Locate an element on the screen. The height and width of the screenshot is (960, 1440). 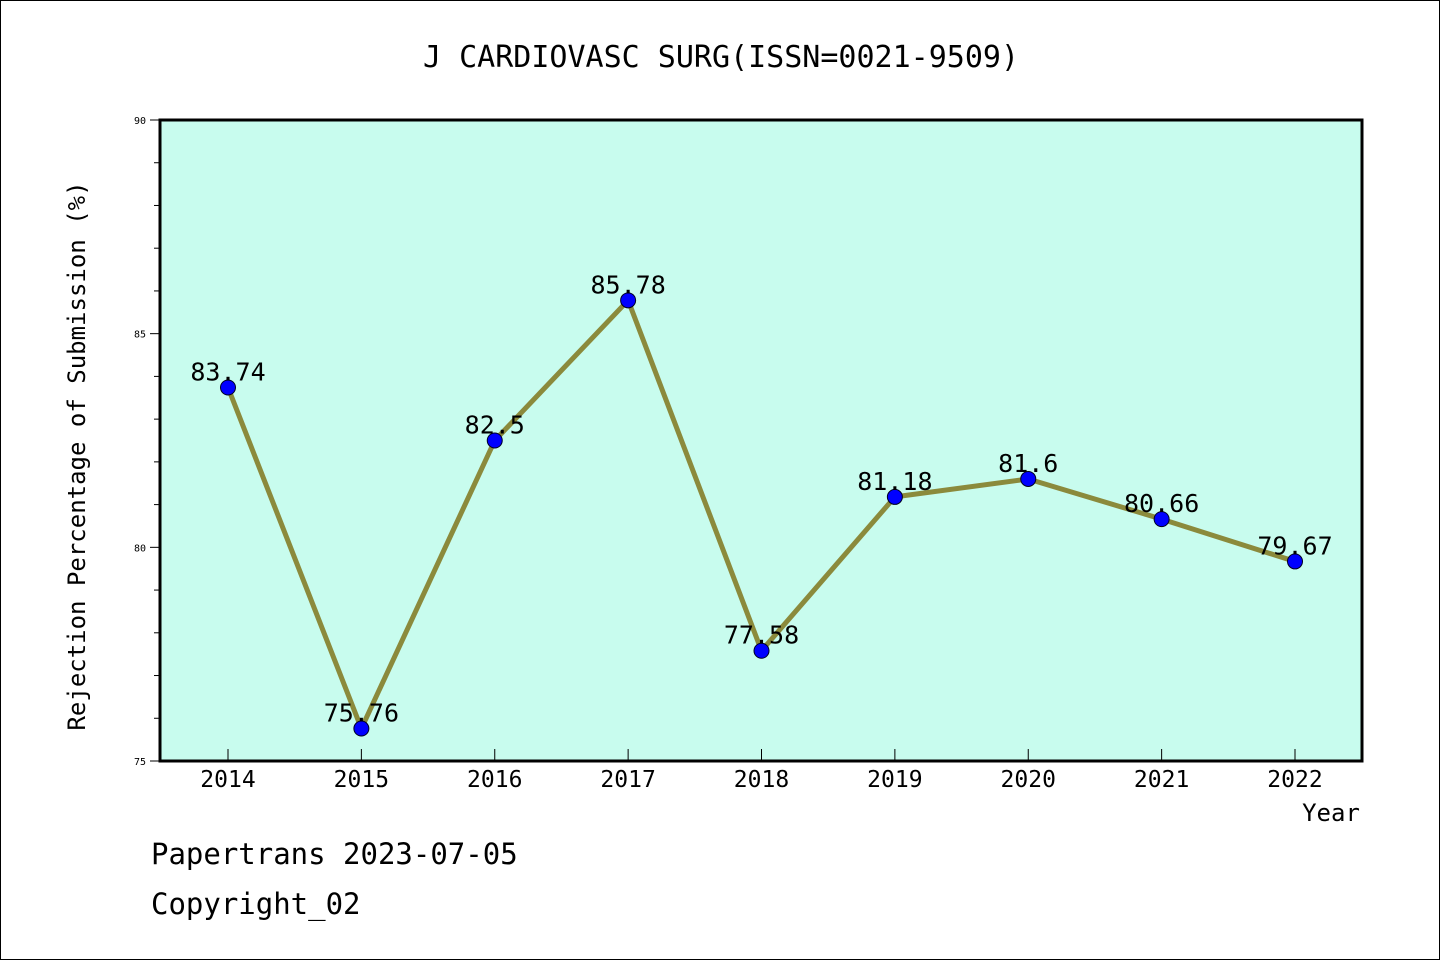
x-tick-label: 2014 is located at coordinates (227, 780).